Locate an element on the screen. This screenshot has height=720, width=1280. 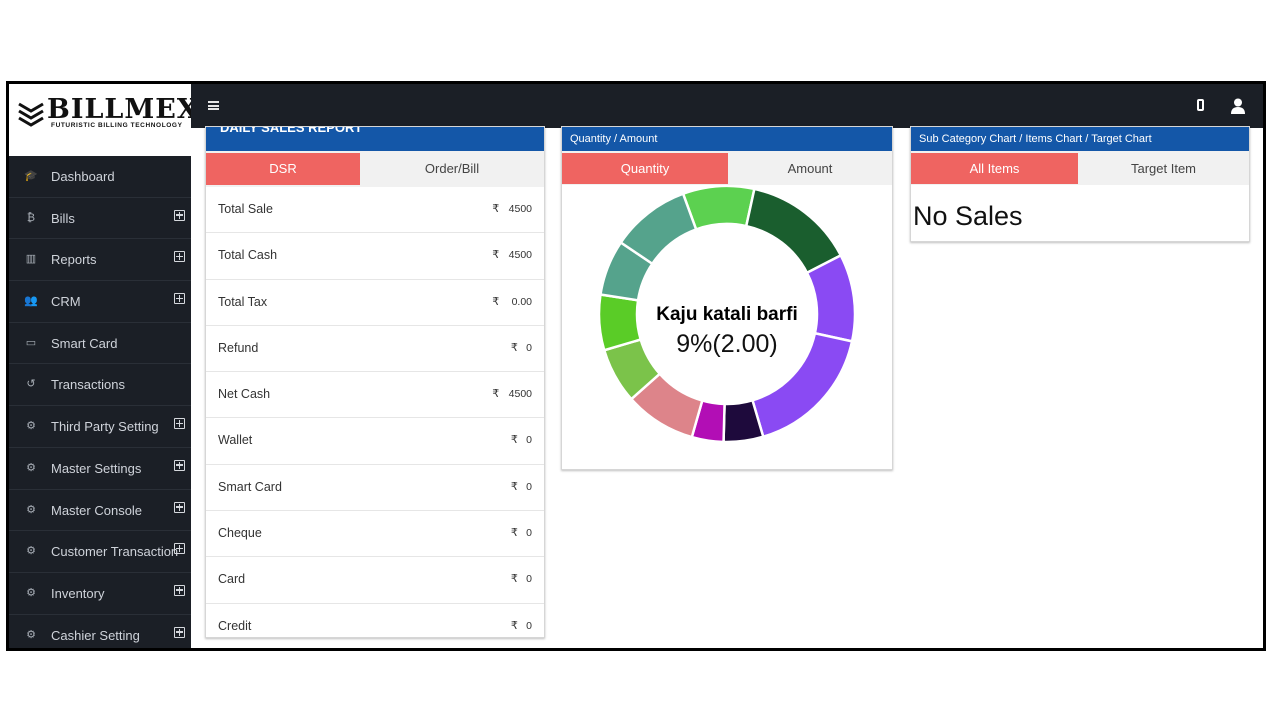
credit-card-icon: ▭ is located at coordinates (31, 342).